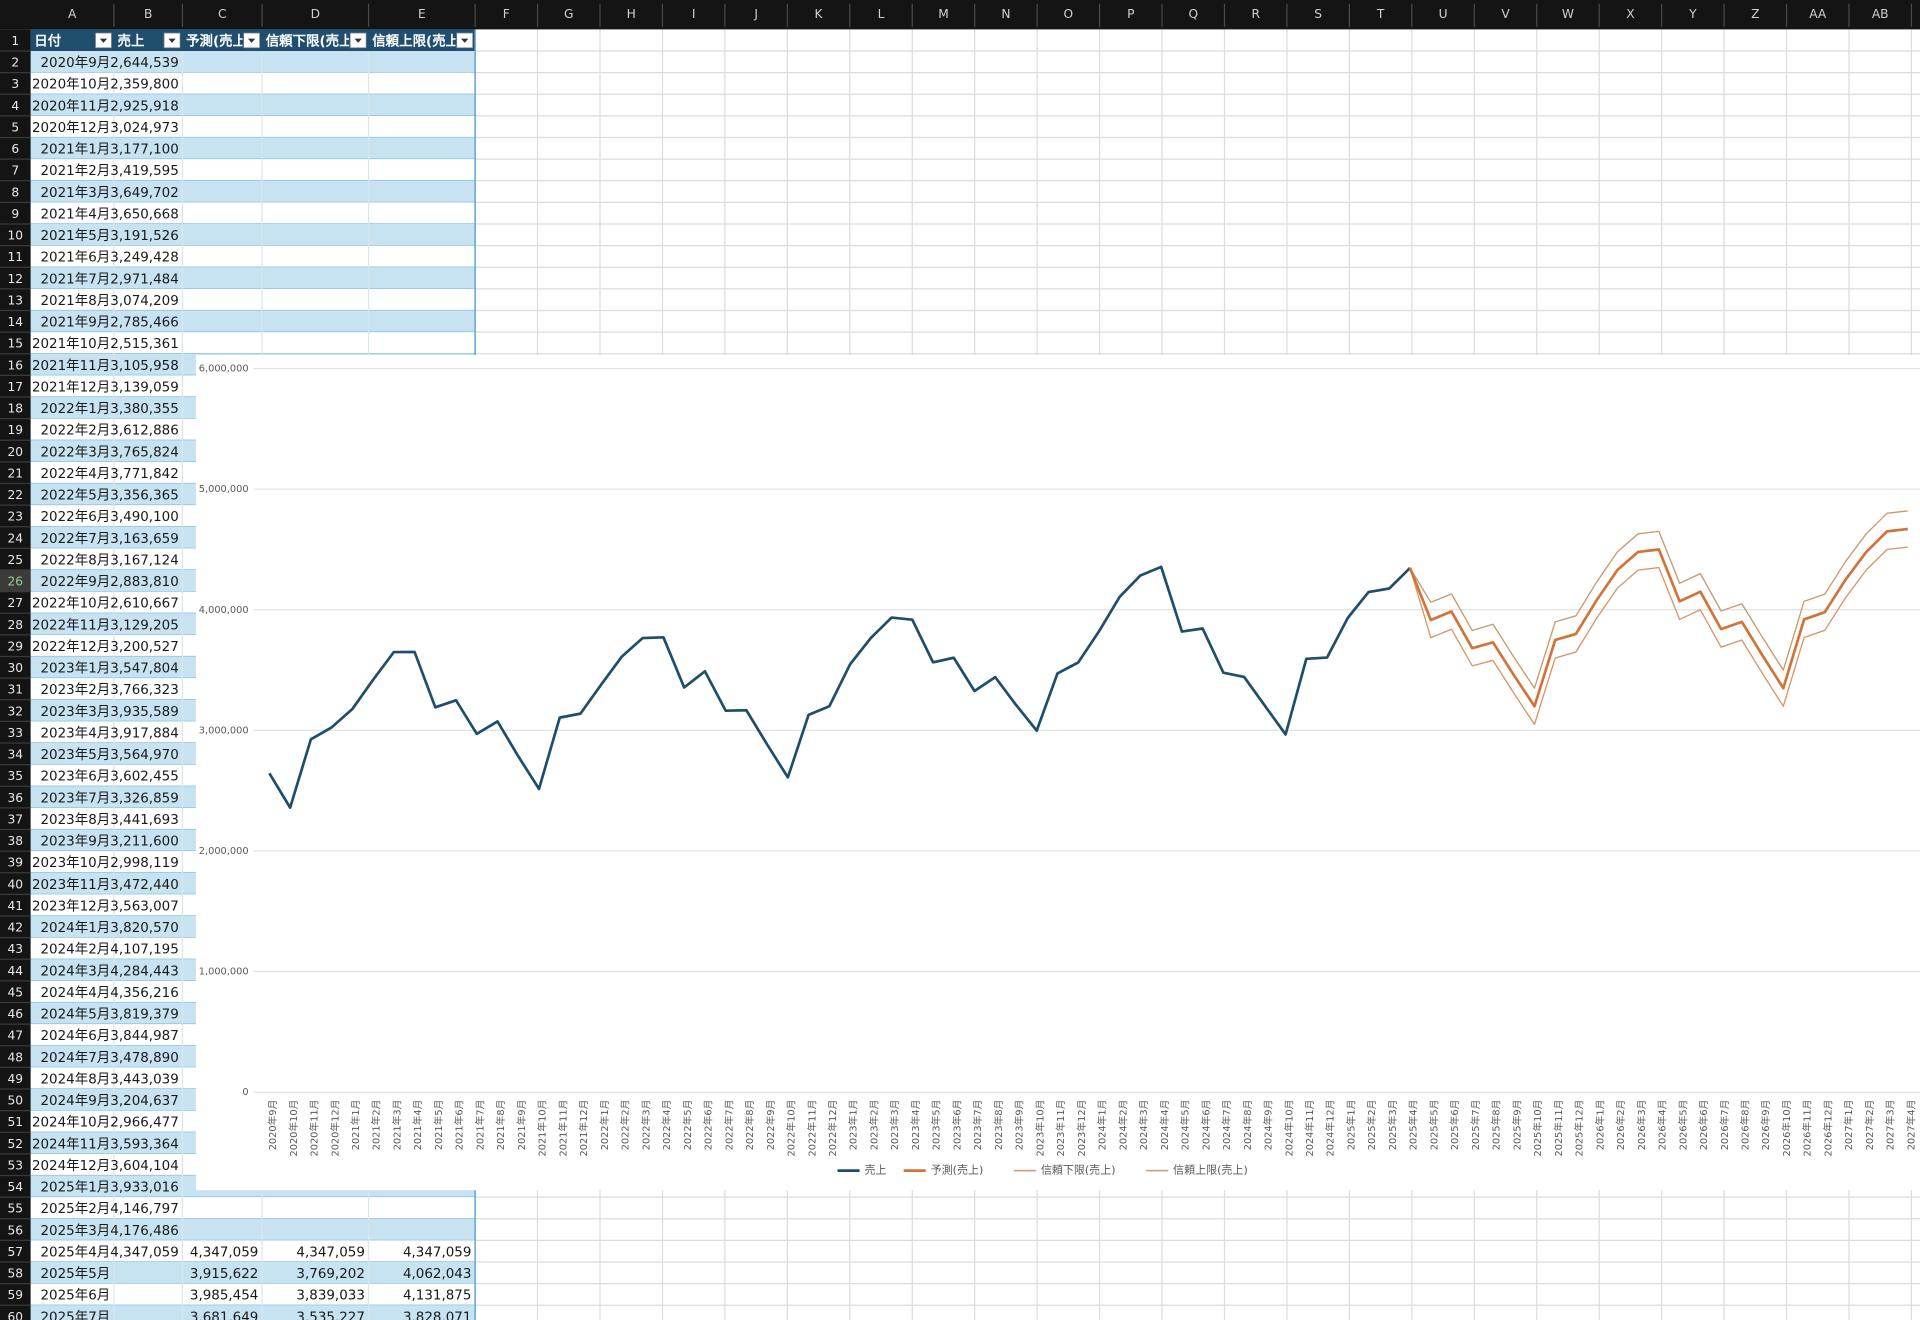 Image resolution: width=1920 pixels, height=1320 pixels. What do you see at coordinates (15, 106) in the screenshot?
I see `row-header: 4` at bounding box center [15, 106].